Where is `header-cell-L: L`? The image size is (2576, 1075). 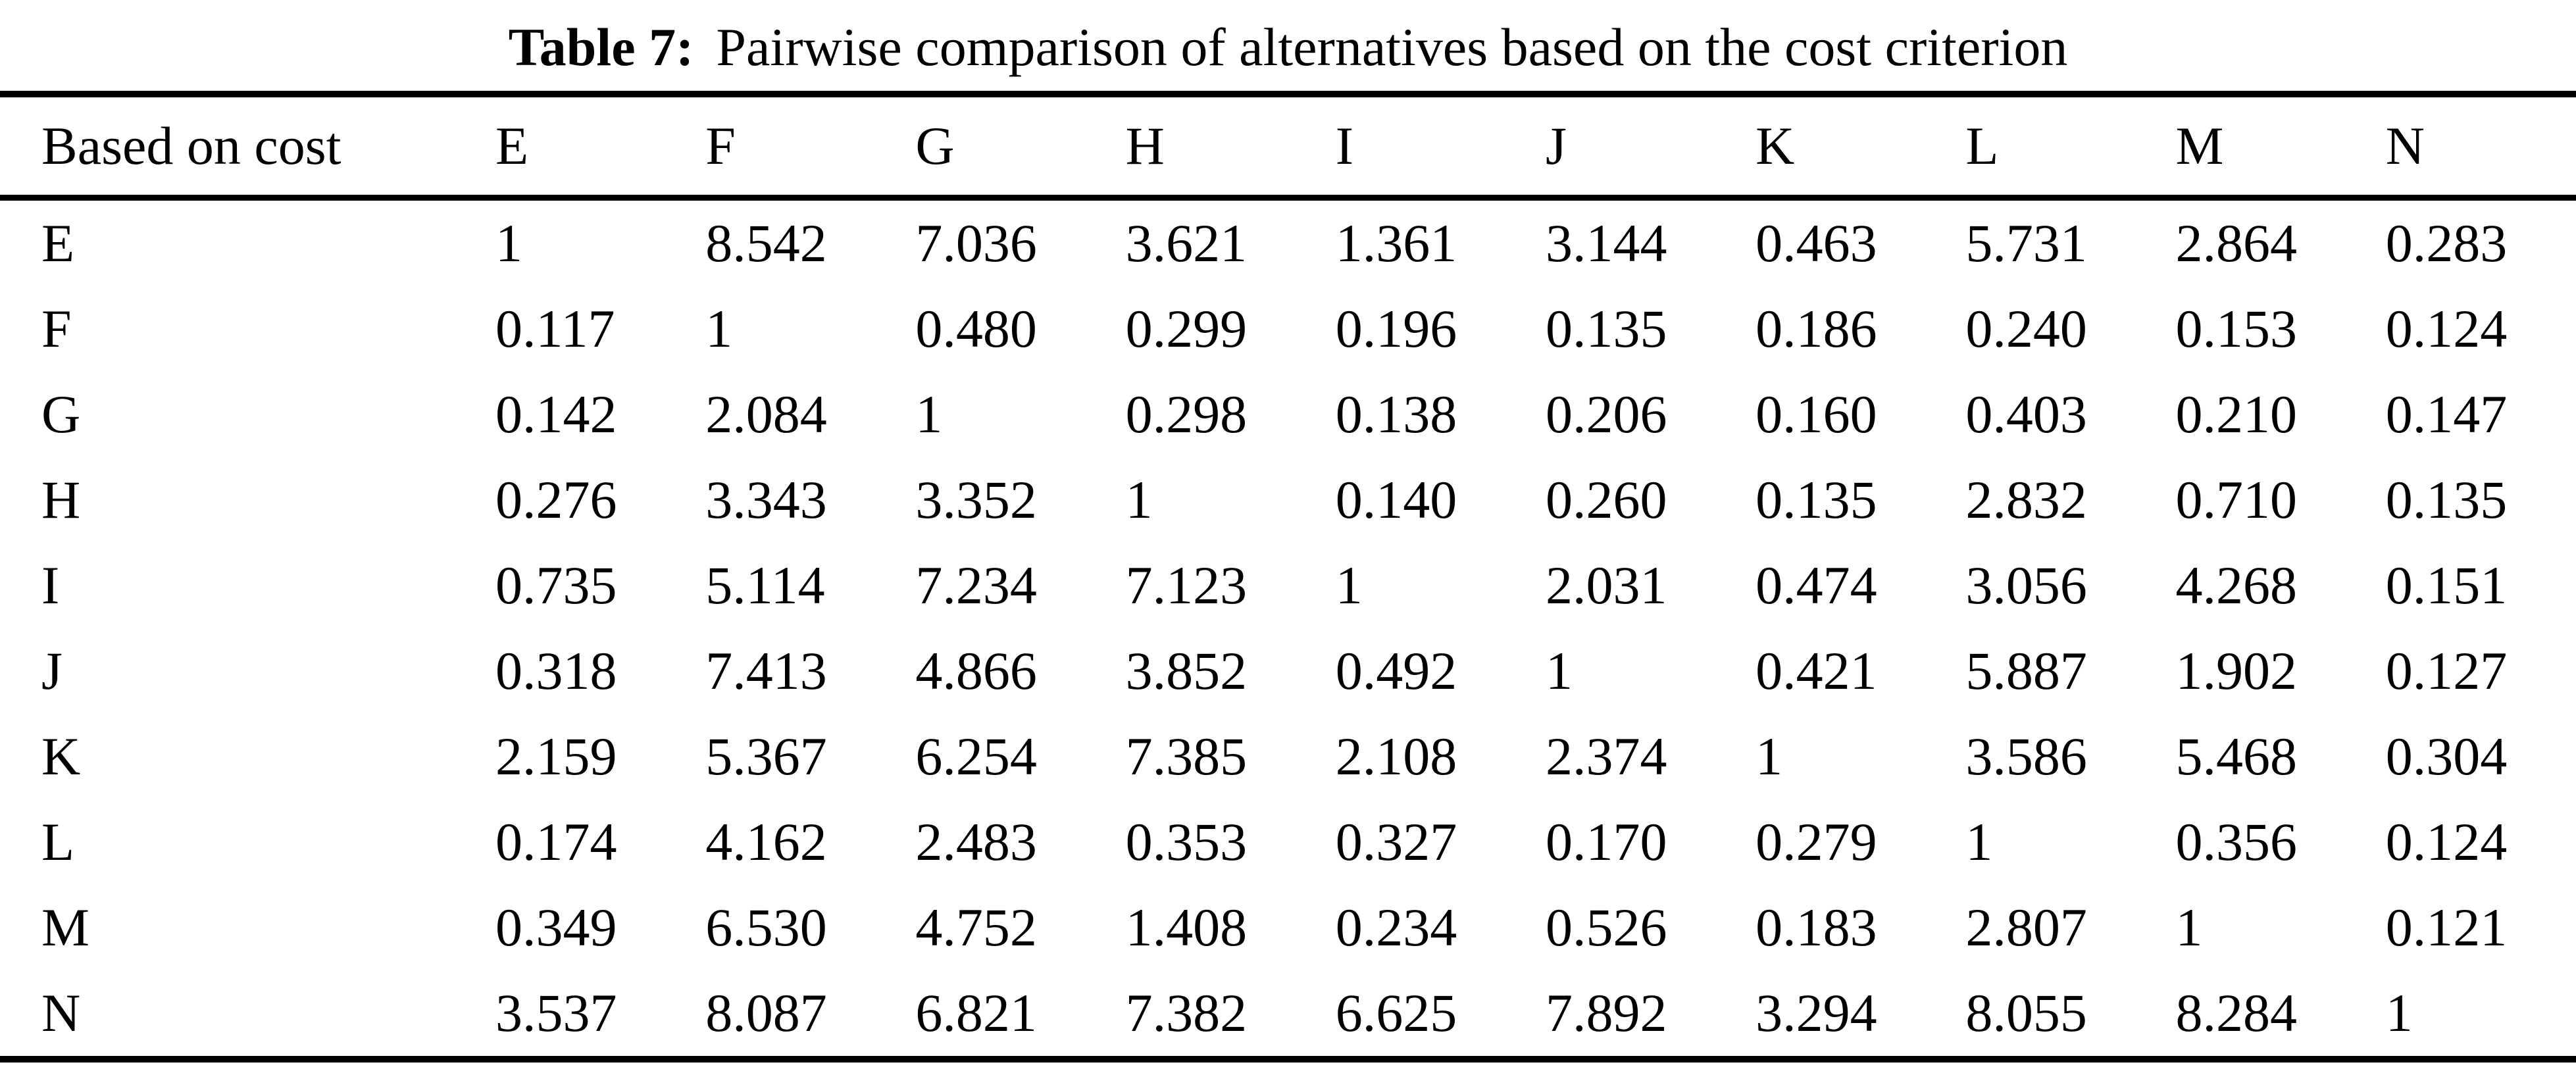
header-cell-L: L is located at coordinates (1982, 146).